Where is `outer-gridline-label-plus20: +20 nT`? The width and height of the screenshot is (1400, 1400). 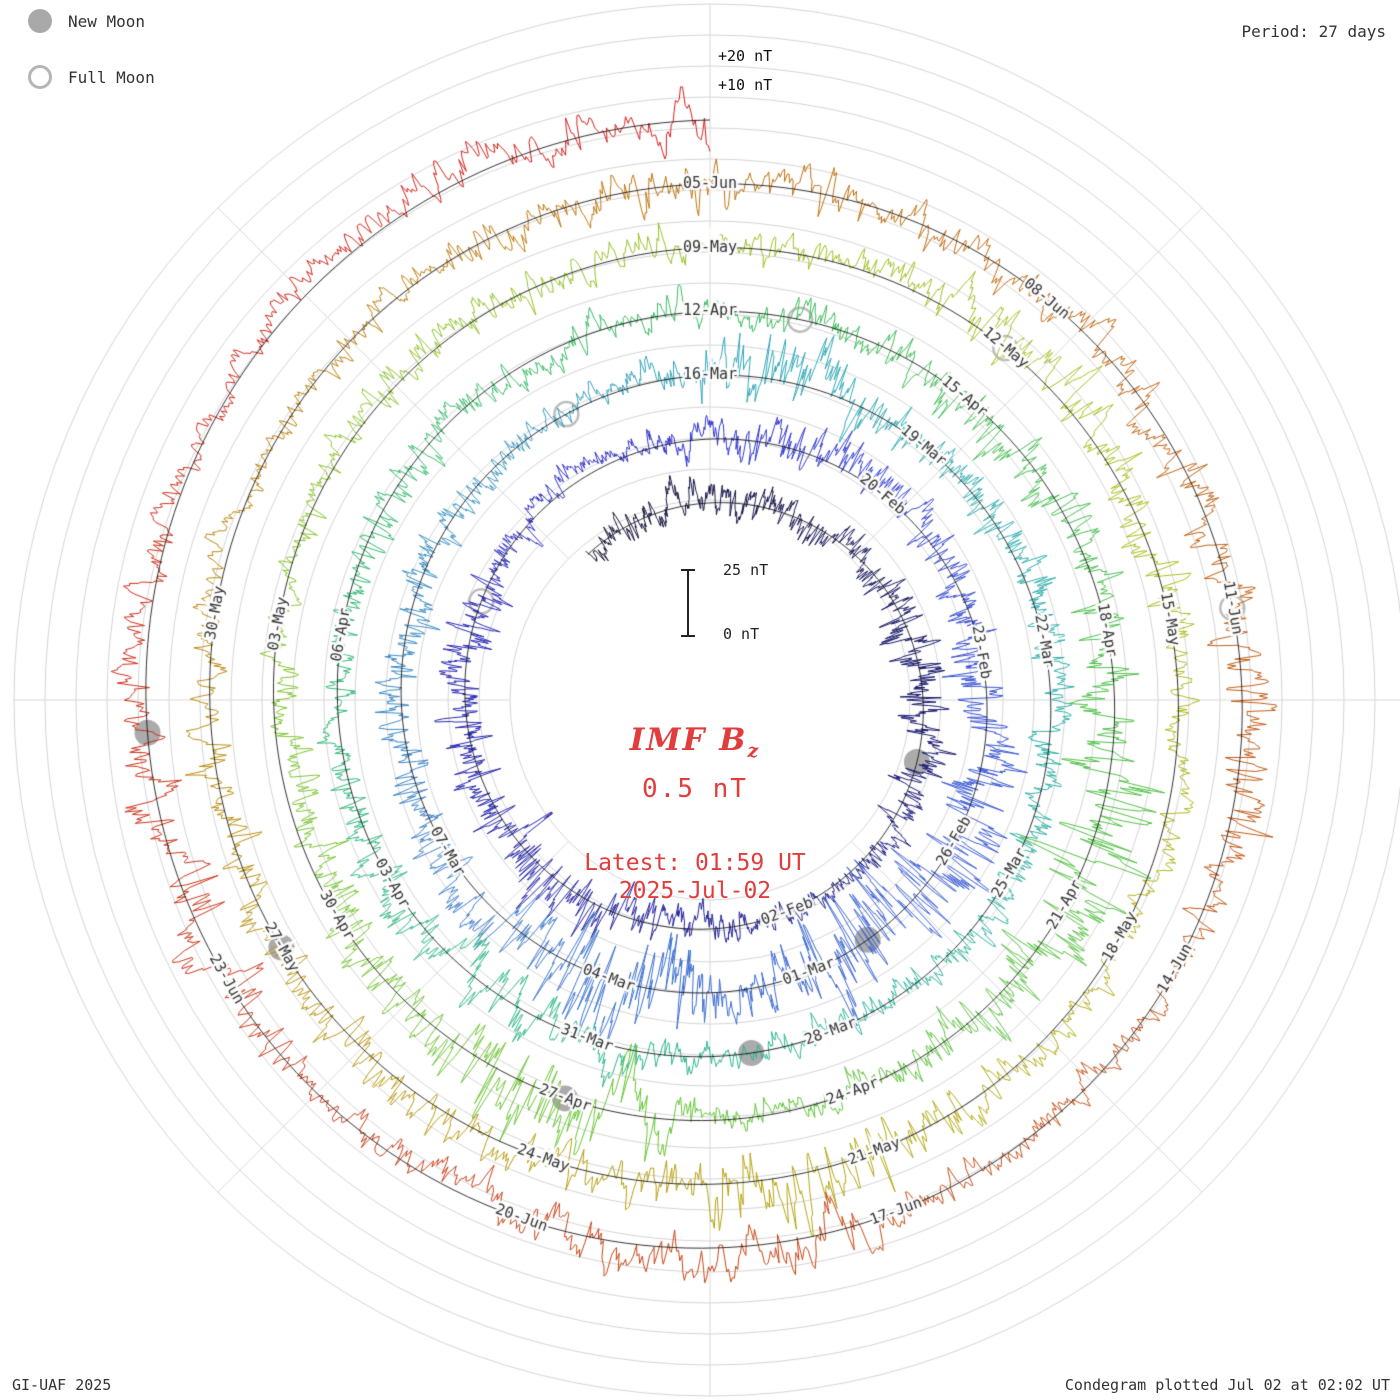
outer-gridline-label-plus20: +20 nT is located at coordinates (745, 56).